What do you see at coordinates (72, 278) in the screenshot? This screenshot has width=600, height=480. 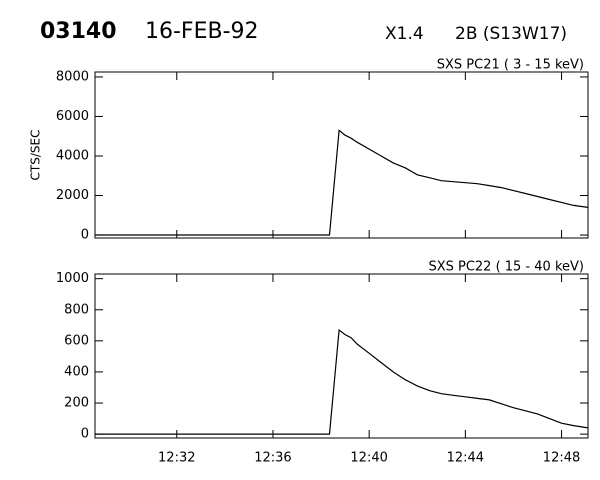 I see `y-tick-label: 1000` at bounding box center [72, 278].